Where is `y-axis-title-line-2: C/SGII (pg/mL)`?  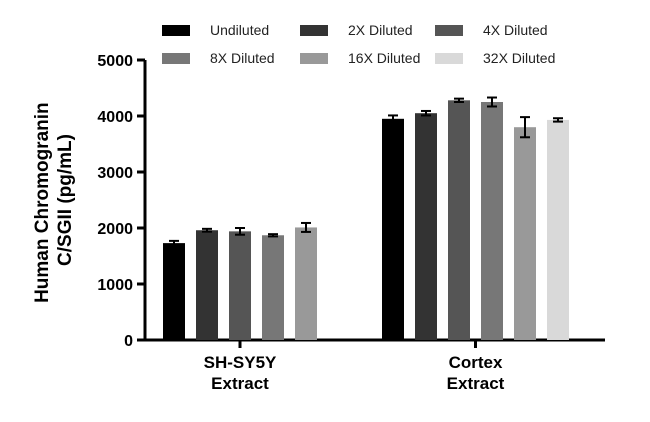 y-axis-title-line-2: C/SGII (pg/mL) is located at coordinates (65, 200).